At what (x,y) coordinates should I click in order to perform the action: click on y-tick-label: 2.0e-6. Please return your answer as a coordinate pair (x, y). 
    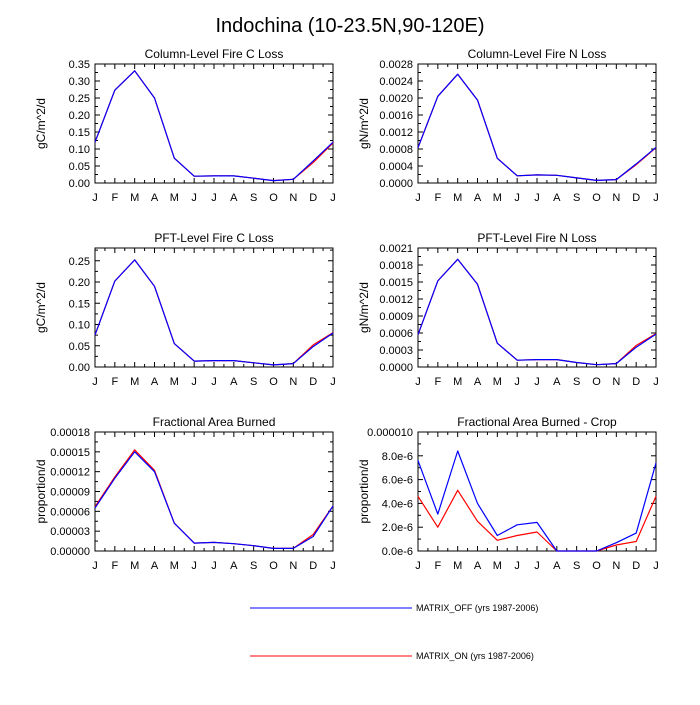
    Looking at the image, I should click on (397, 528).